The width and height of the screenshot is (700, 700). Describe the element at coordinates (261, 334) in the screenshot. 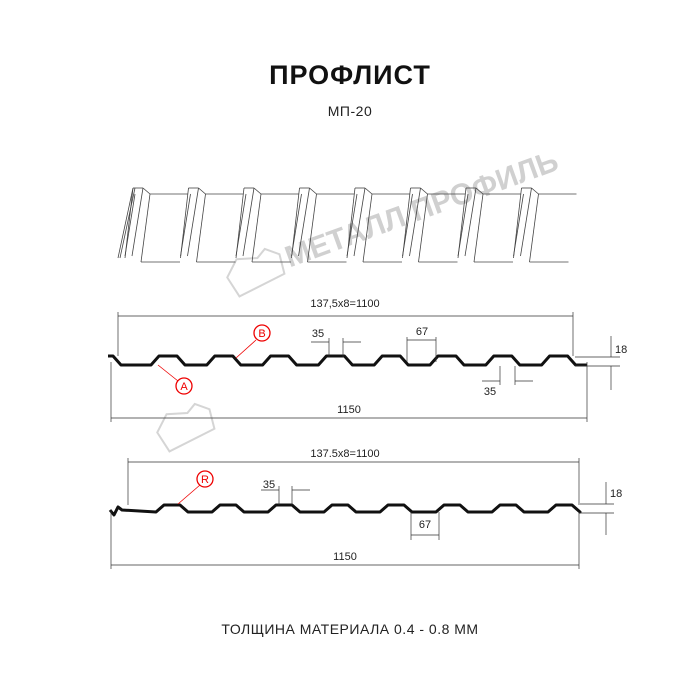

I see `svg-text: B` at that location.